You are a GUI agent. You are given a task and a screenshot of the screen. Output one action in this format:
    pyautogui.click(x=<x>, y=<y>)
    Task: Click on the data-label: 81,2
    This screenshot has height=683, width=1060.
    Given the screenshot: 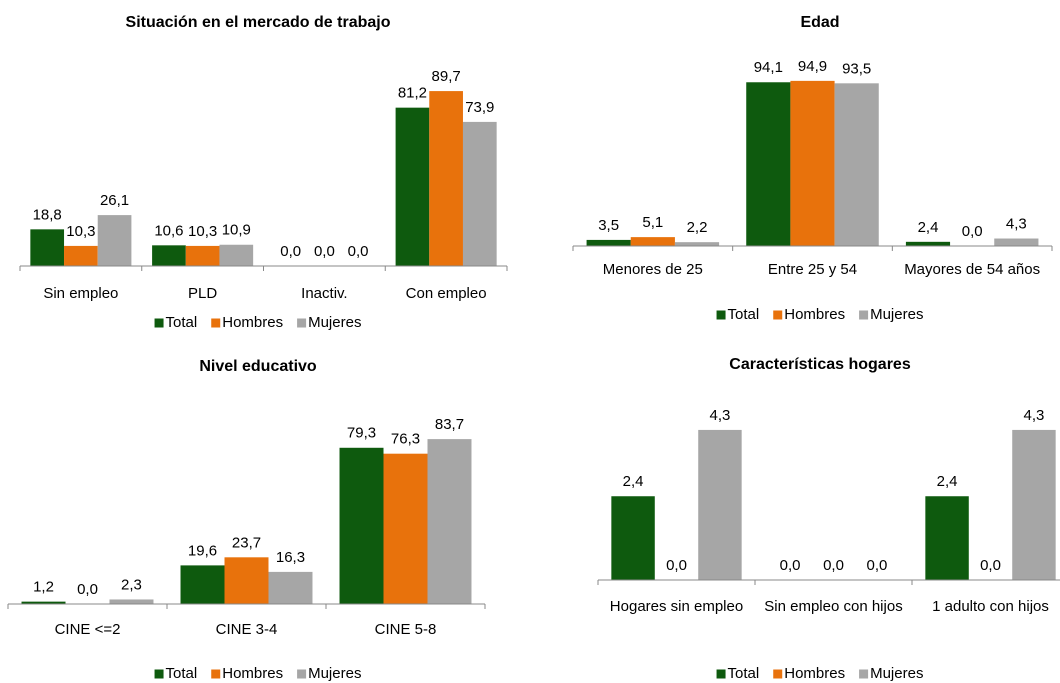 What is the action you would take?
    pyautogui.click(x=412, y=93)
    